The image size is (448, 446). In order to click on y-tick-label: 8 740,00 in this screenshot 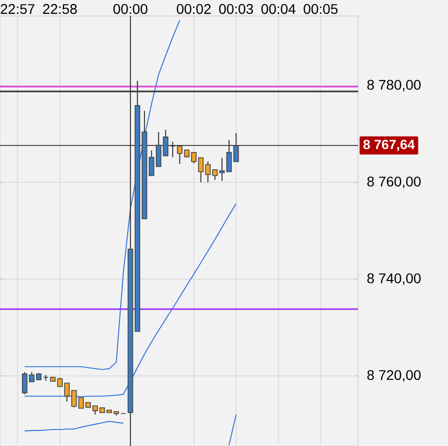, I will do `click(394, 279)`.